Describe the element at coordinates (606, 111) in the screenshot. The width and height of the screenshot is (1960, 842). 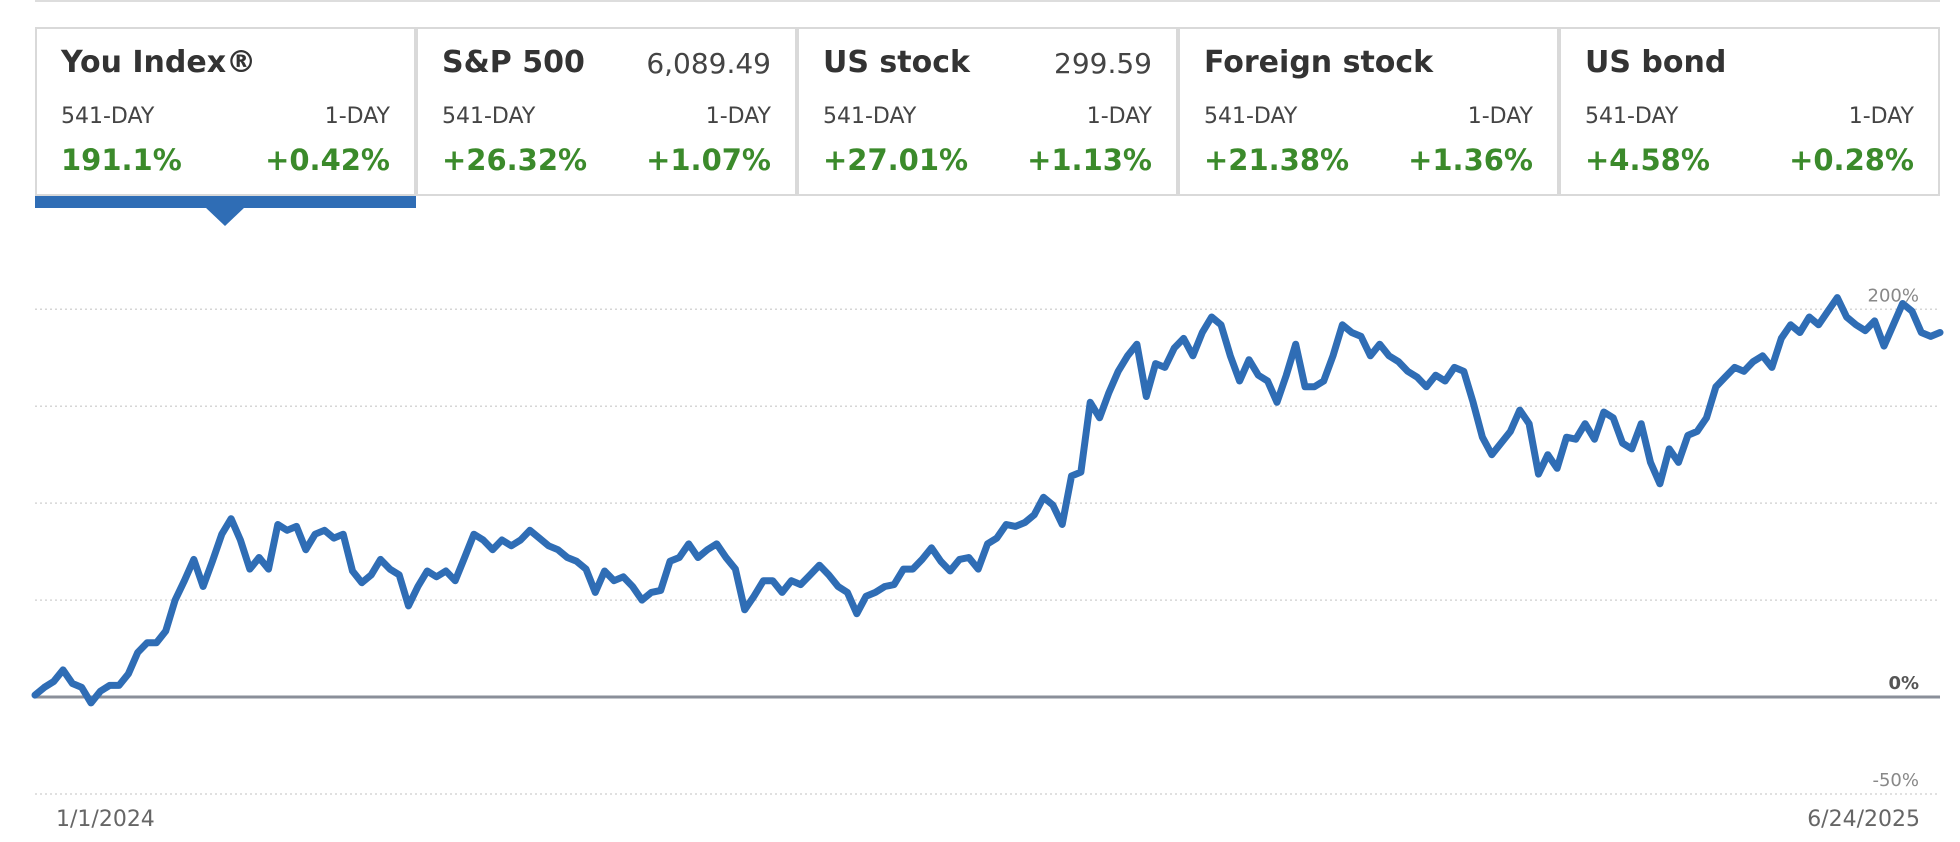
I see `index-tab: S&P 500 6,089.49 541-DAY 1-DAY +26.32% +1.07%` at that location.